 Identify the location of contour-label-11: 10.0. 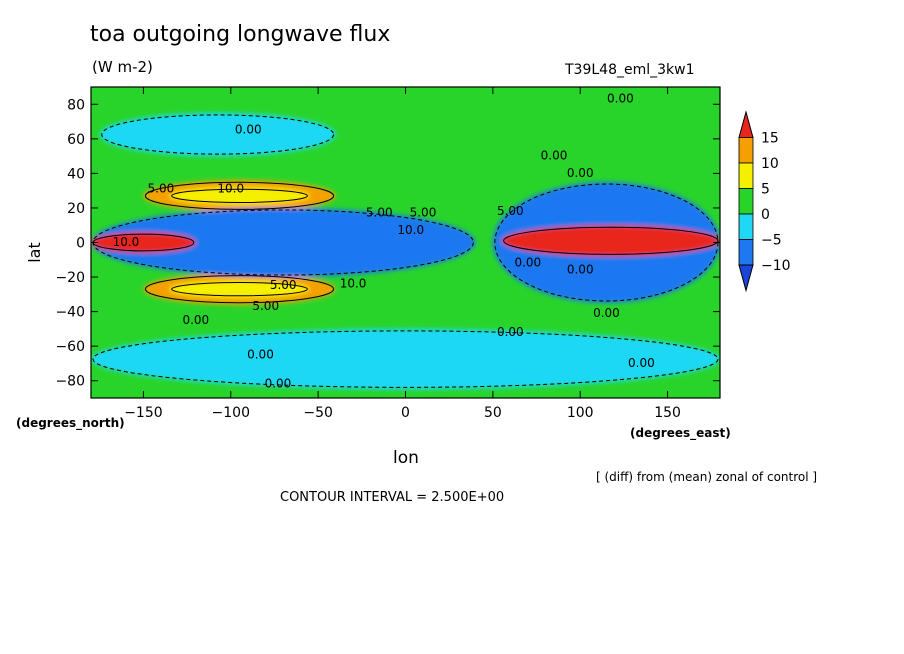
(353, 283).